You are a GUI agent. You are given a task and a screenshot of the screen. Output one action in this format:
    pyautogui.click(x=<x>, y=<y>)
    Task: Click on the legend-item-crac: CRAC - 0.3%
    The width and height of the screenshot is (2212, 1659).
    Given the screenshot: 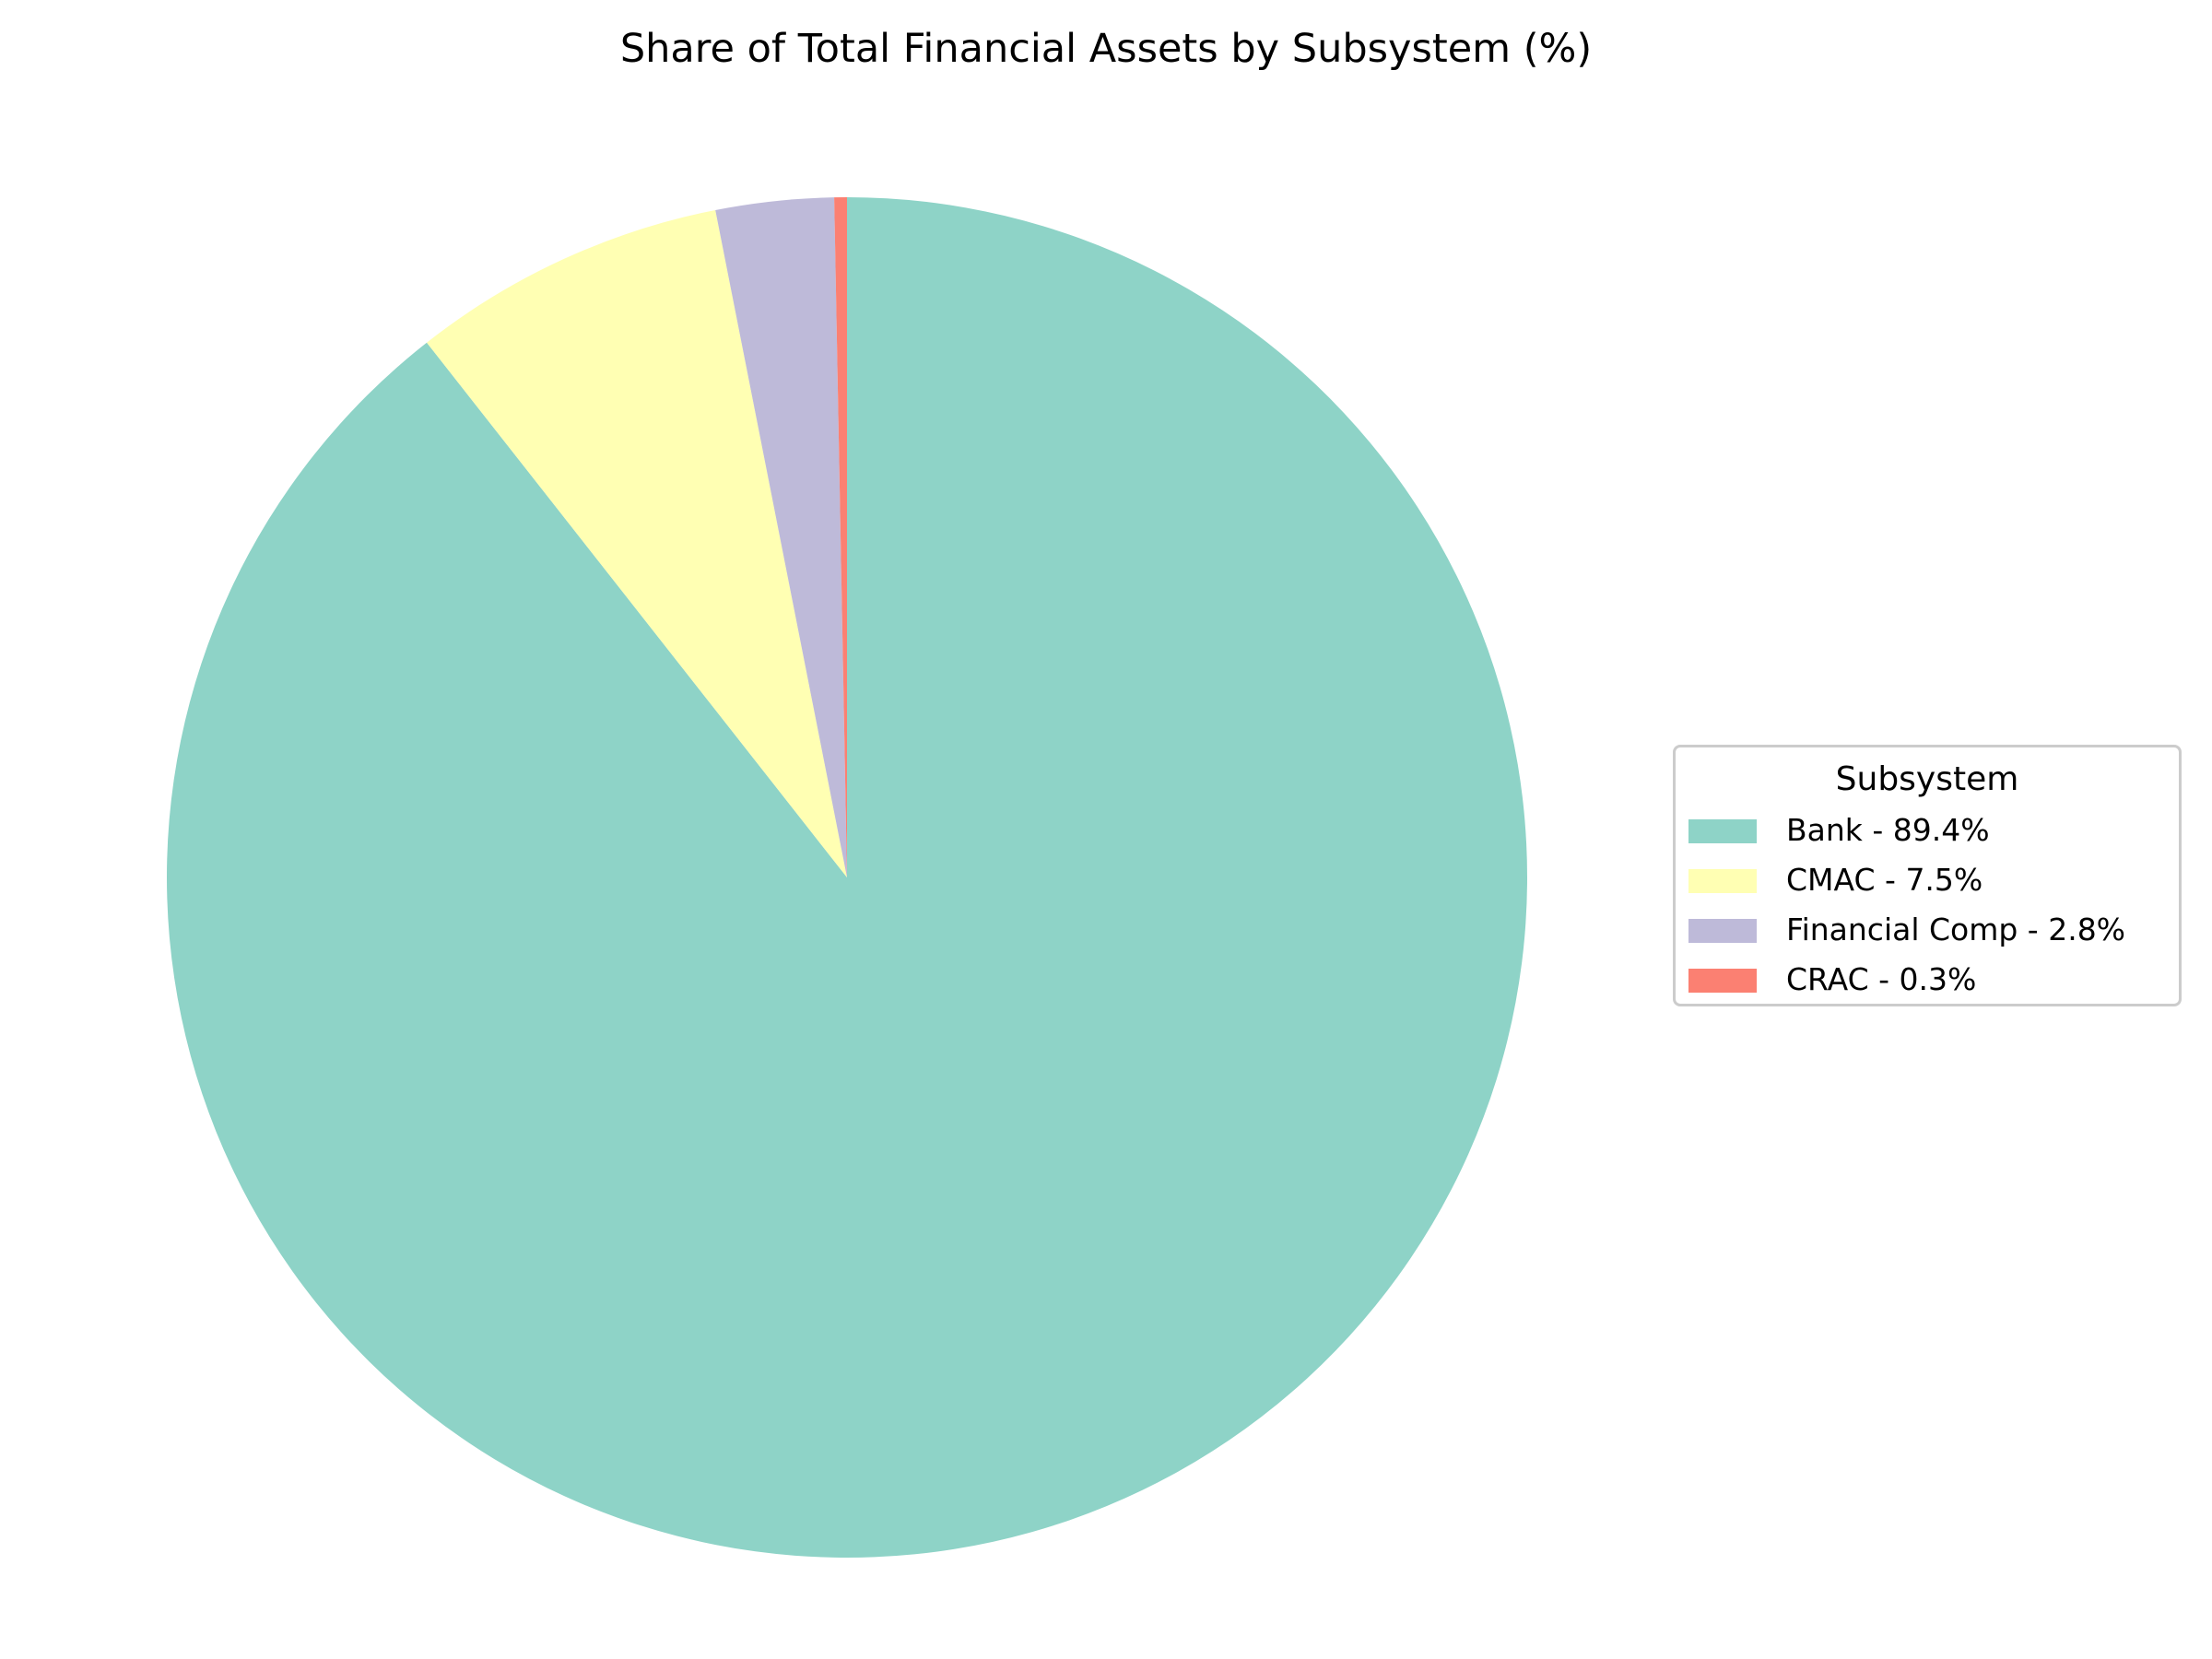 What is the action you would take?
    pyautogui.click(x=1932, y=976)
    